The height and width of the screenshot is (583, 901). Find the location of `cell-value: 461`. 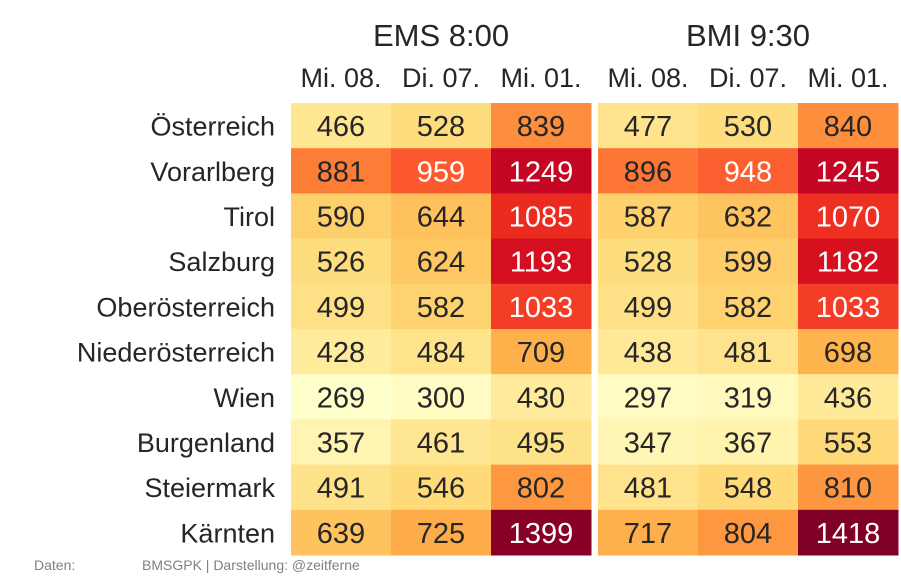

cell-value: 461 is located at coordinates (441, 444).